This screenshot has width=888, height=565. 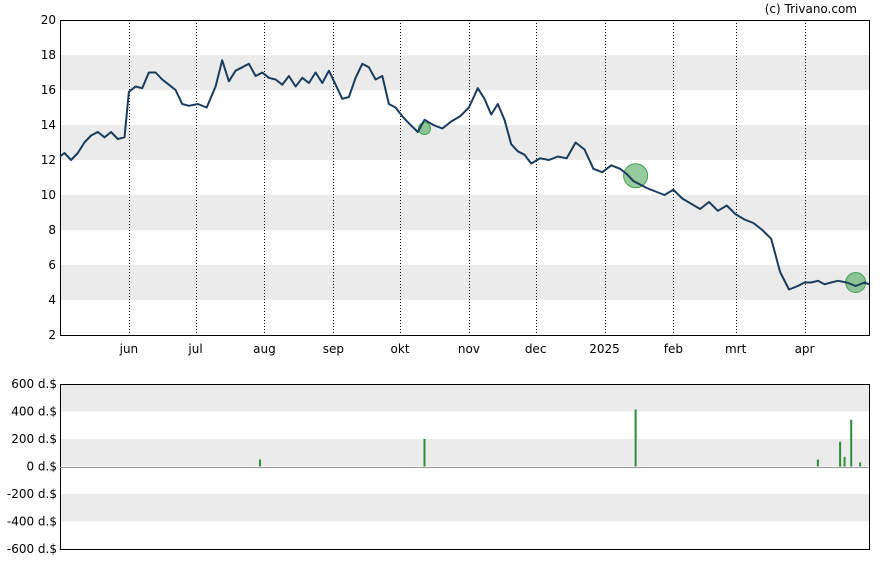 What do you see at coordinates (194, 349) in the screenshot?
I see `price-x-tick-label: jul` at bounding box center [194, 349].